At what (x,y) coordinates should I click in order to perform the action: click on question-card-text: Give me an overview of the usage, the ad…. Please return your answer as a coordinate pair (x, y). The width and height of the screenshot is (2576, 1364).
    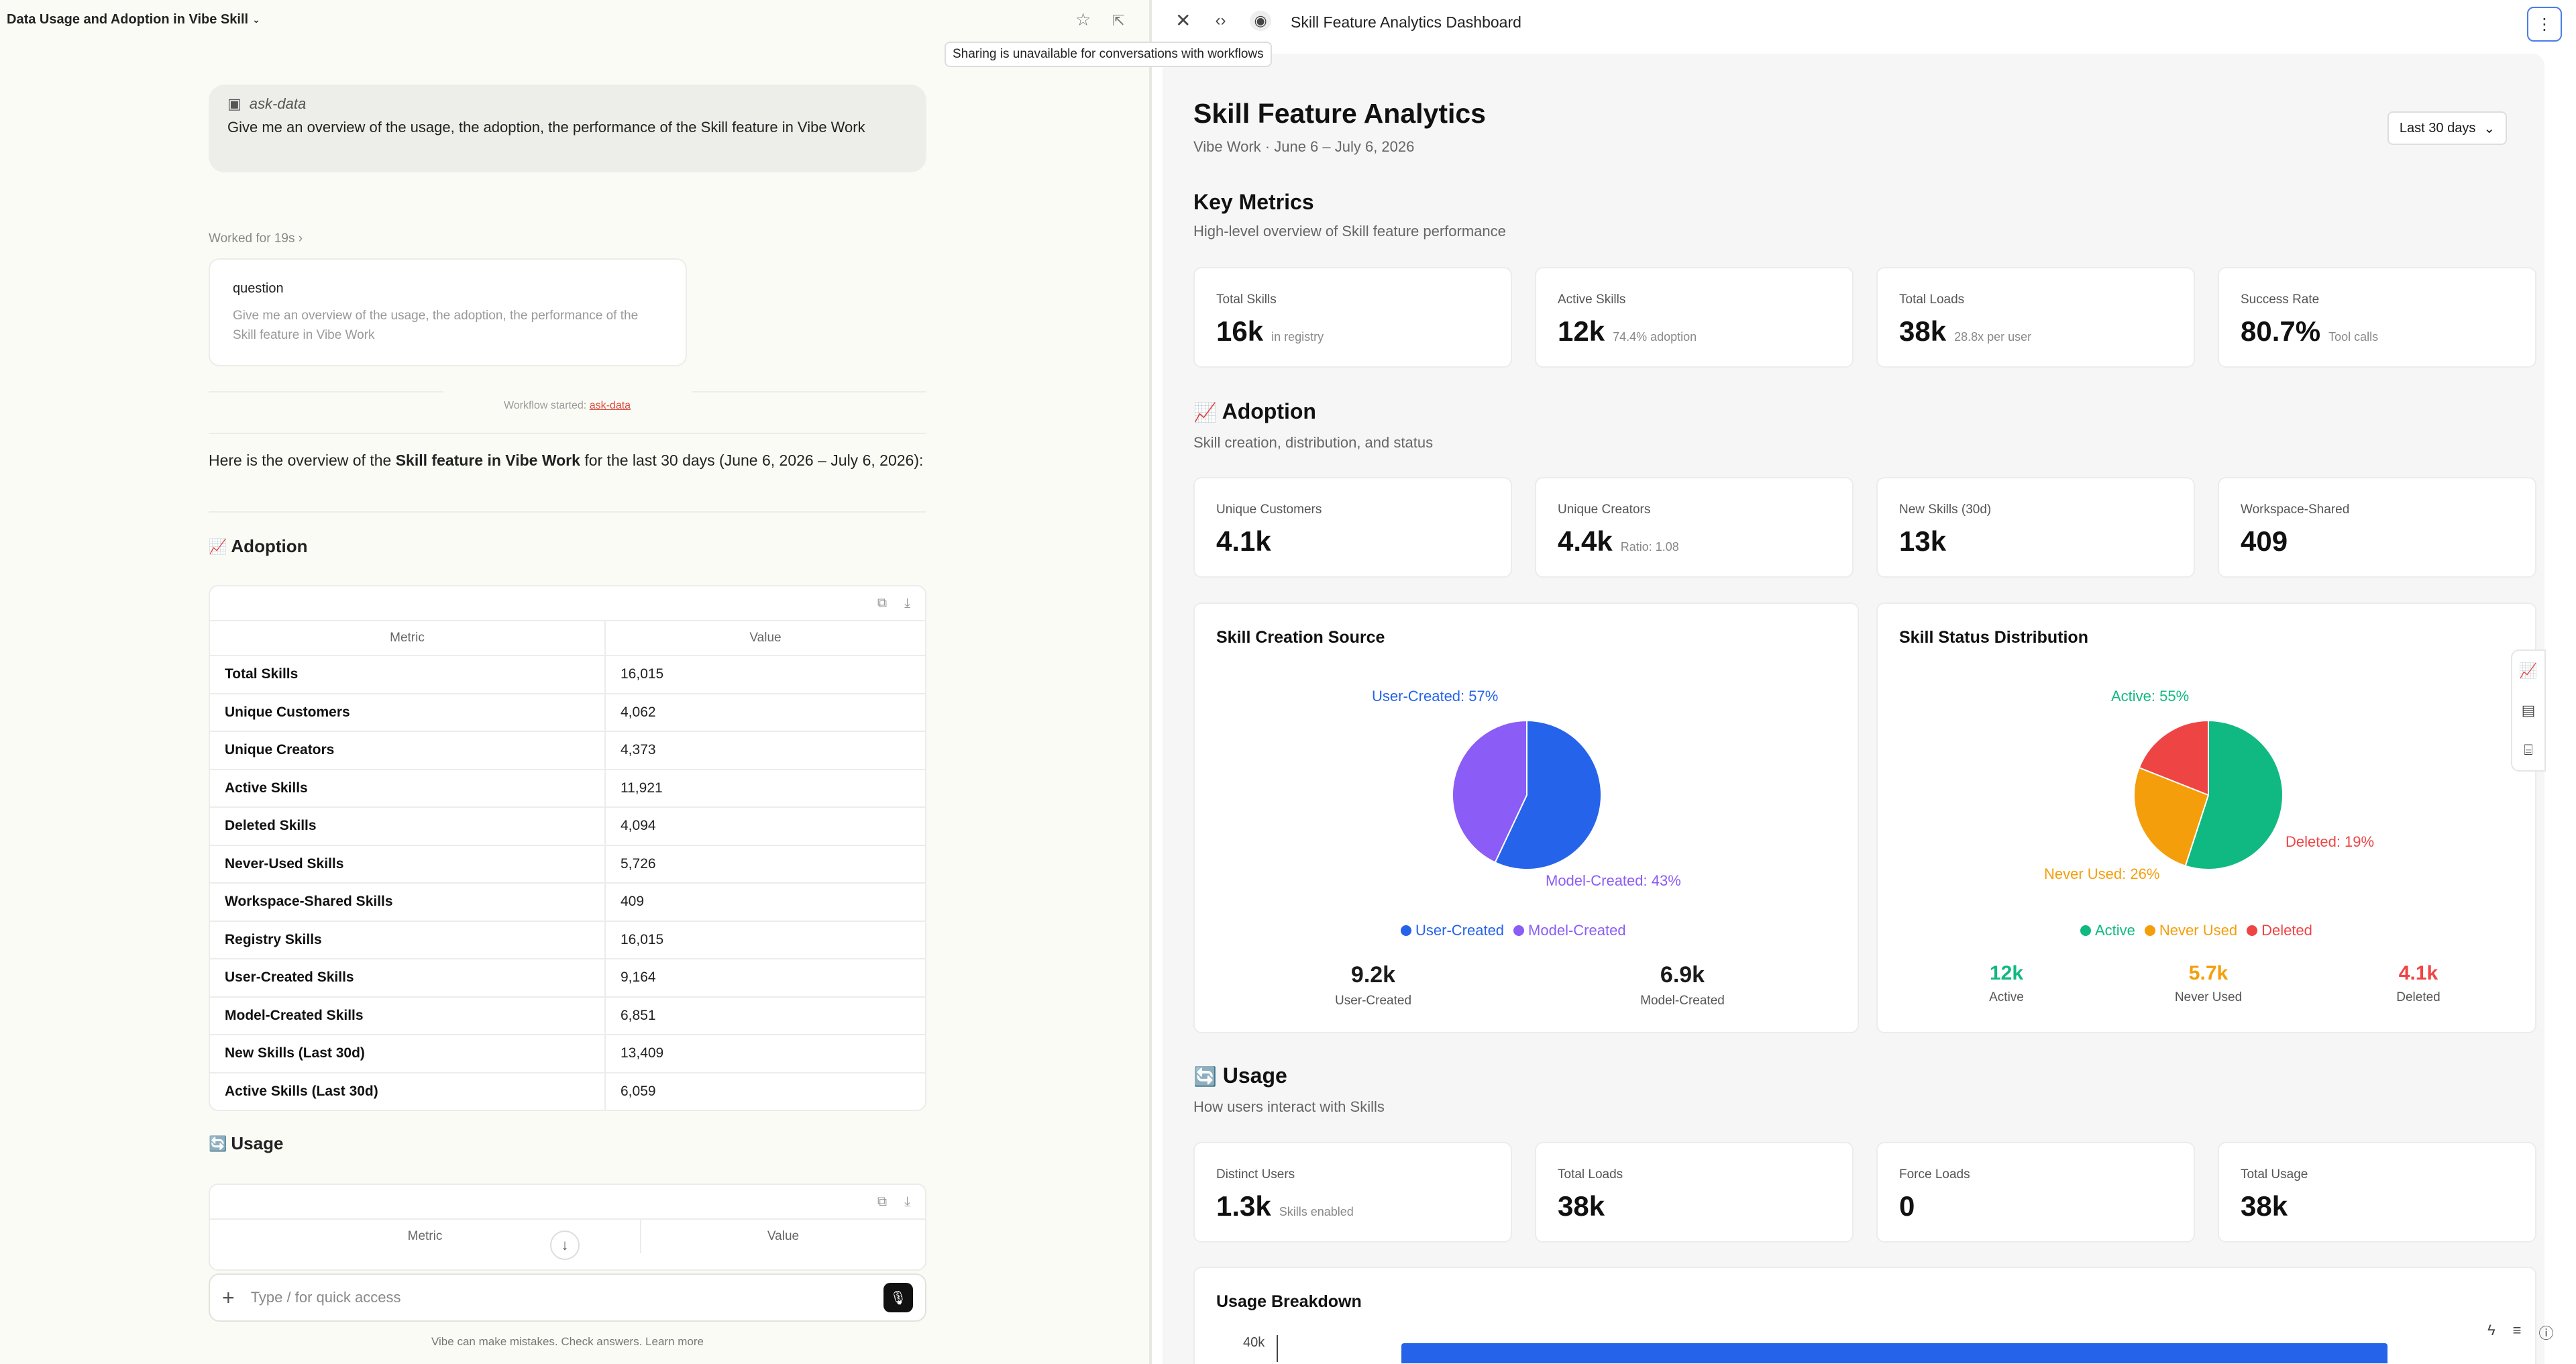
    Looking at the image, I should click on (436, 325).